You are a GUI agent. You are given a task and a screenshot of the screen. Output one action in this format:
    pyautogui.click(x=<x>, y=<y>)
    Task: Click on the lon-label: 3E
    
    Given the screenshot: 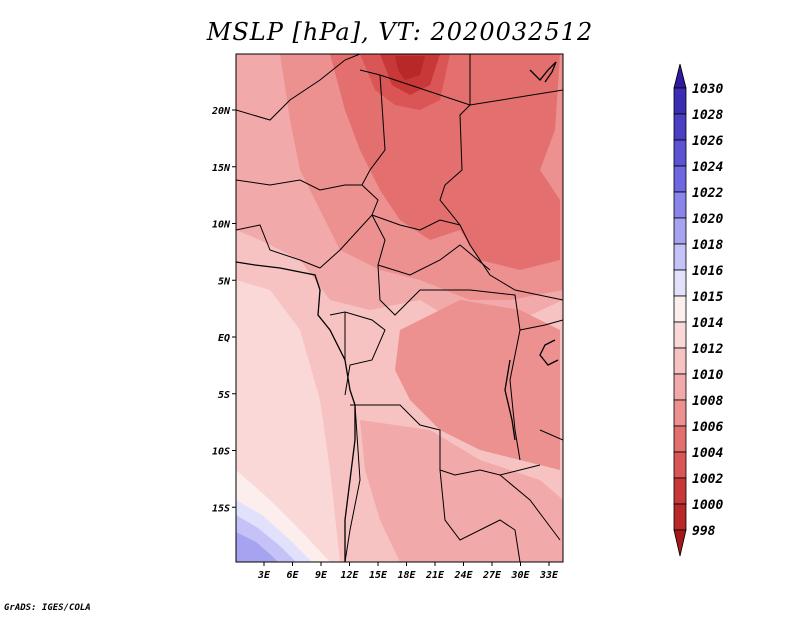 What is the action you would take?
    pyautogui.click(x=264, y=575)
    